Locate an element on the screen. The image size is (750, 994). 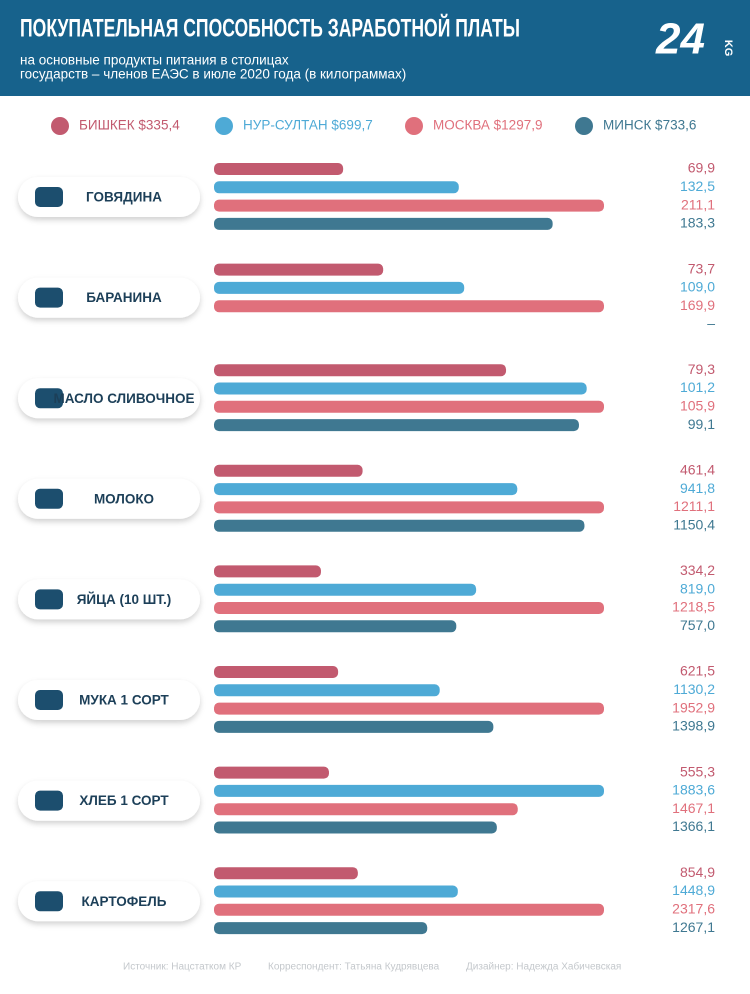
category-label: МОЛОКО is located at coordinates (124, 498).